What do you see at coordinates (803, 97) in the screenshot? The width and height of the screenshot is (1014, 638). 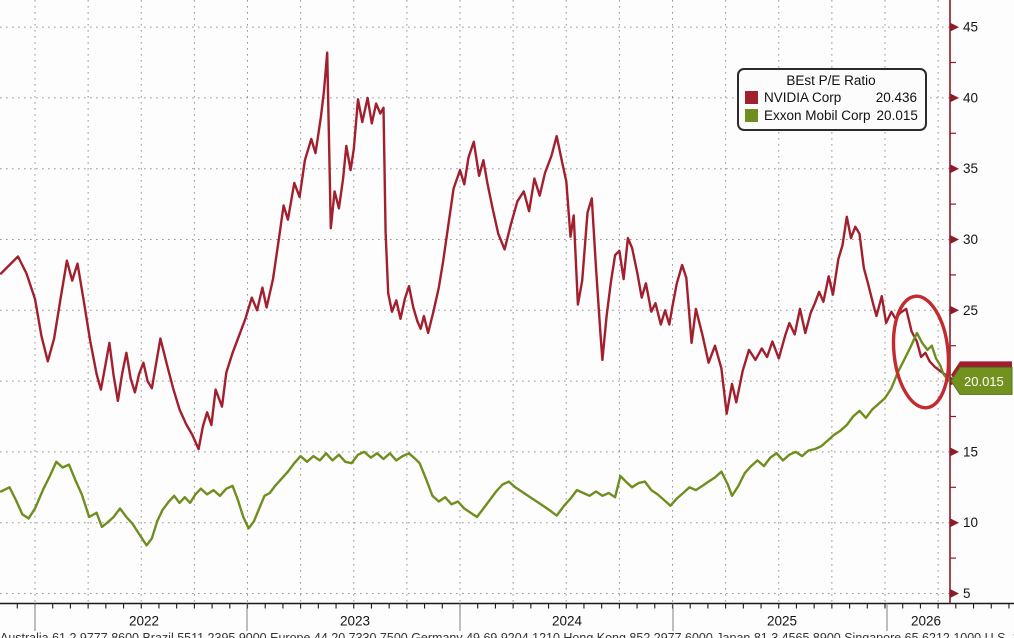 I see `legend-series-name: NVIDIA Corp` at bounding box center [803, 97].